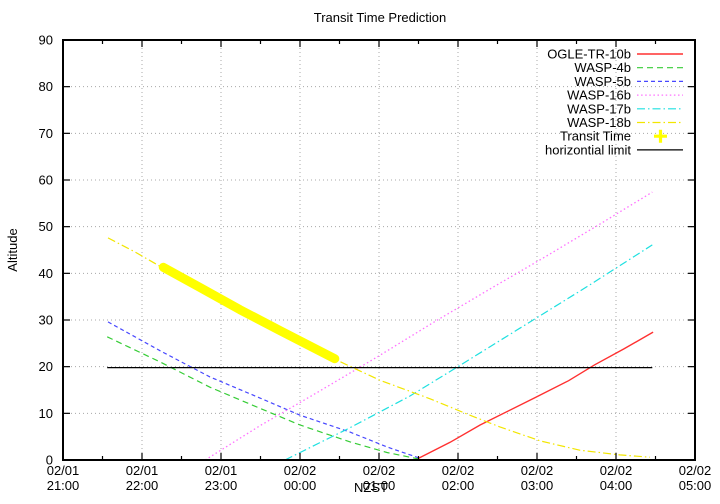 The height and width of the screenshot is (504, 720). Describe the element at coordinates (263, 398) in the screenshot. I see `series-wasp-4b` at that location.